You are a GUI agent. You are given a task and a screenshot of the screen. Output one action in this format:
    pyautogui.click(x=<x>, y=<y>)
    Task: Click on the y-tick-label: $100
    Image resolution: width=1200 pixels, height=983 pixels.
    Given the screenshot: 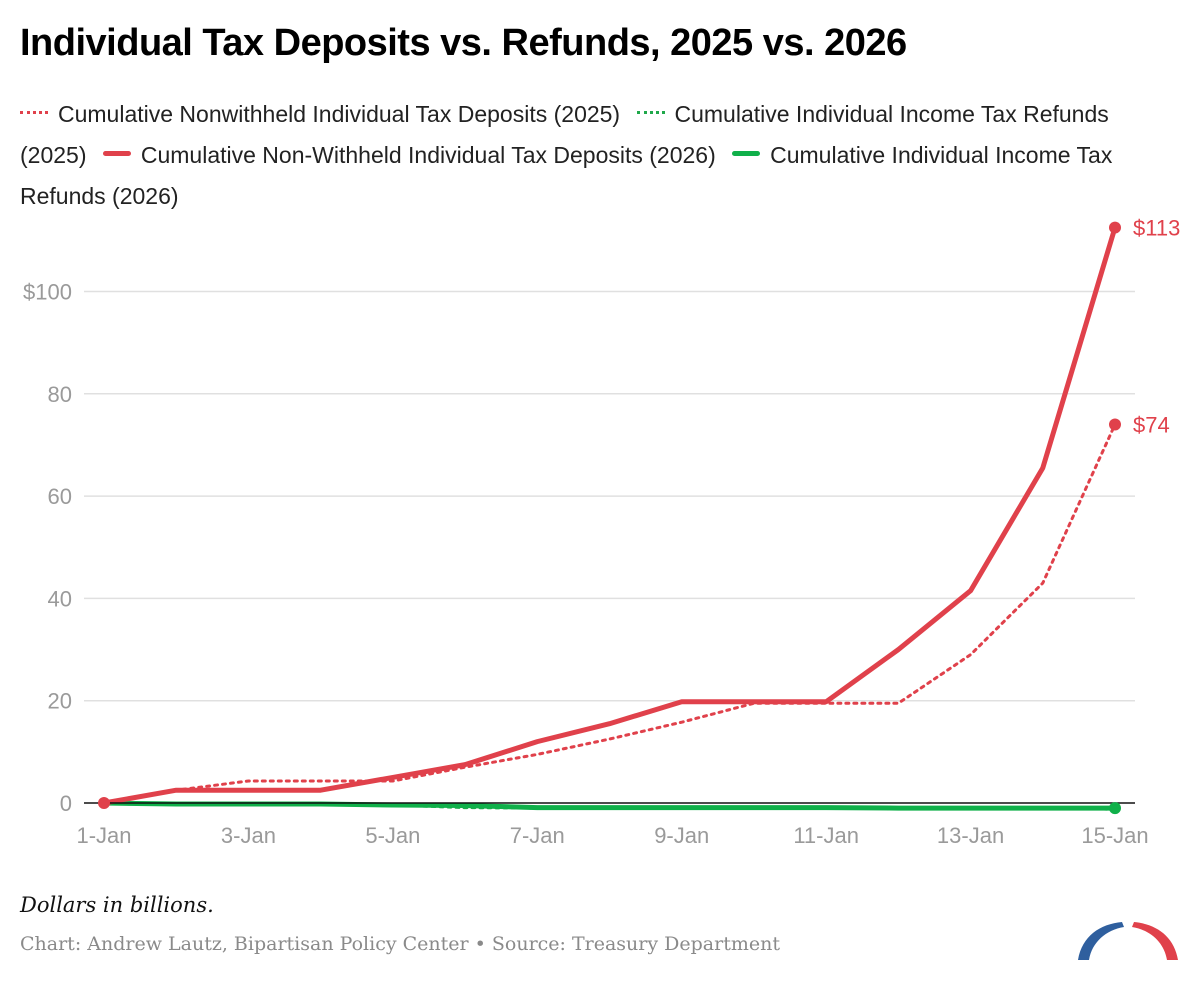 What is the action you would take?
    pyautogui.click(x=47, y=292)
    